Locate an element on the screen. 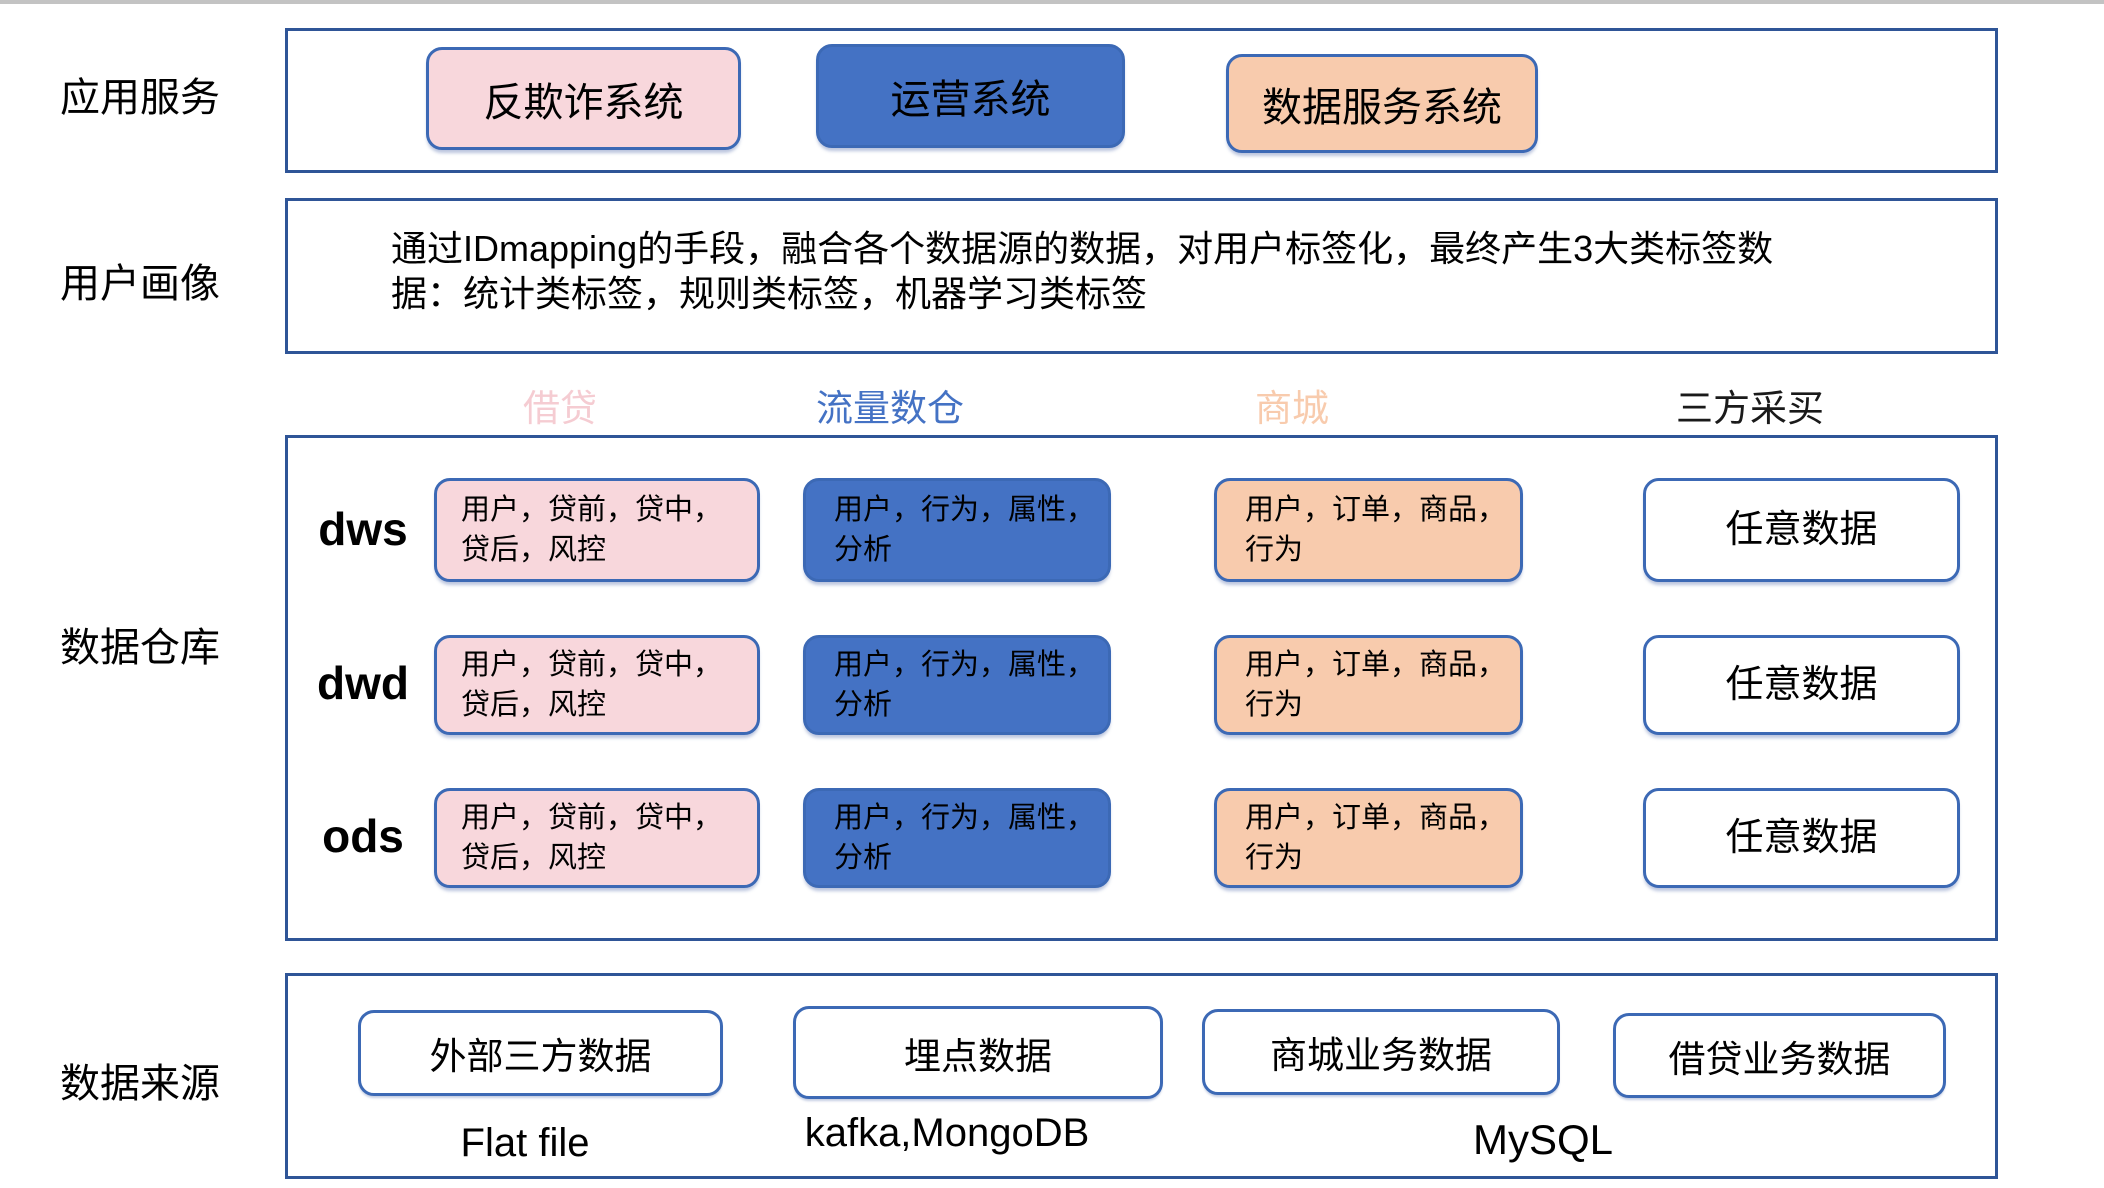 Image resolution: width=2104 pixels, height=1188 pixels. mall-business-data-box: 商城业务数据 is located at coordinates (1381, 1052).